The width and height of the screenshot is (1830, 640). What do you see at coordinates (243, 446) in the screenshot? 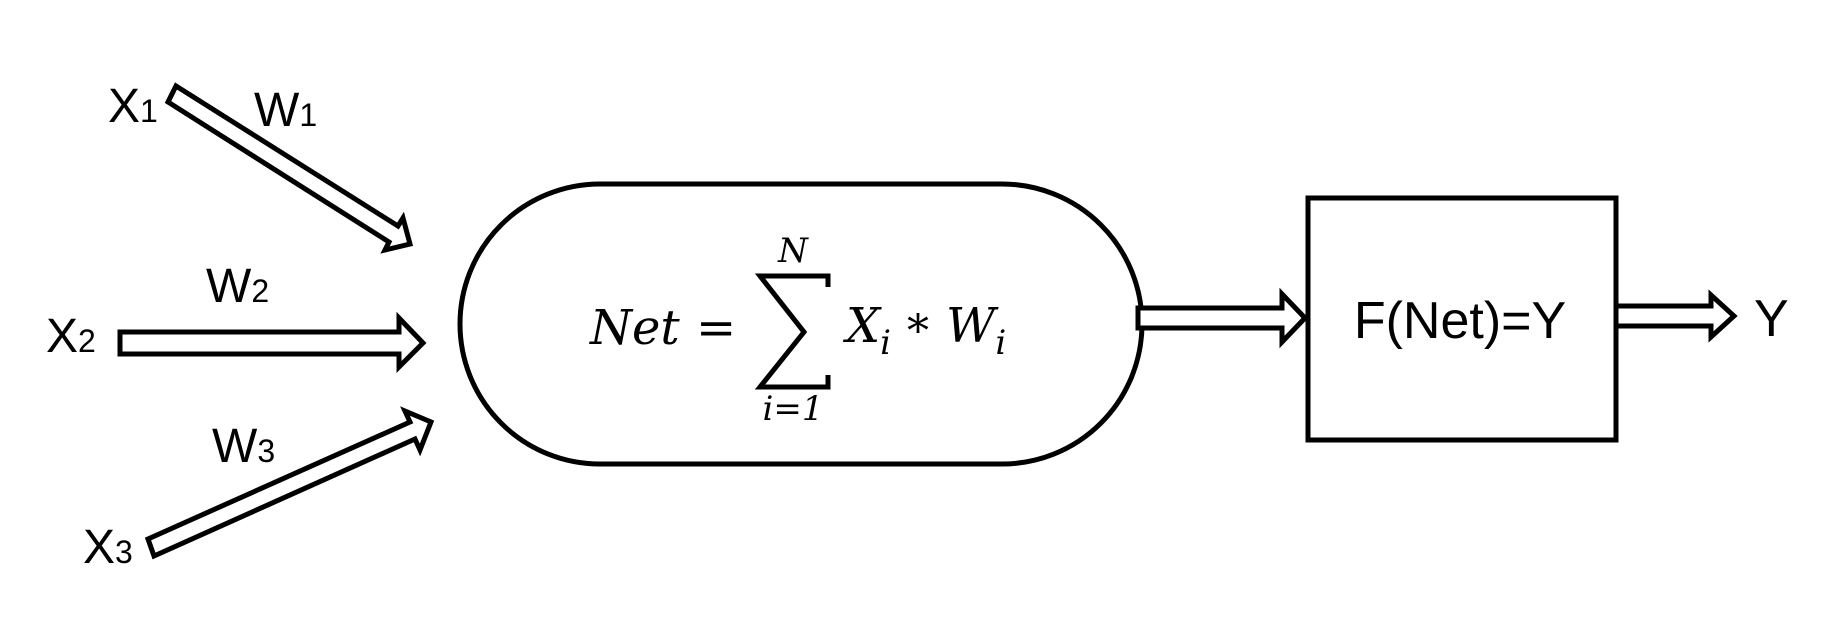
I see `weight-label-w3: W3` at bounding box center [243, 446].